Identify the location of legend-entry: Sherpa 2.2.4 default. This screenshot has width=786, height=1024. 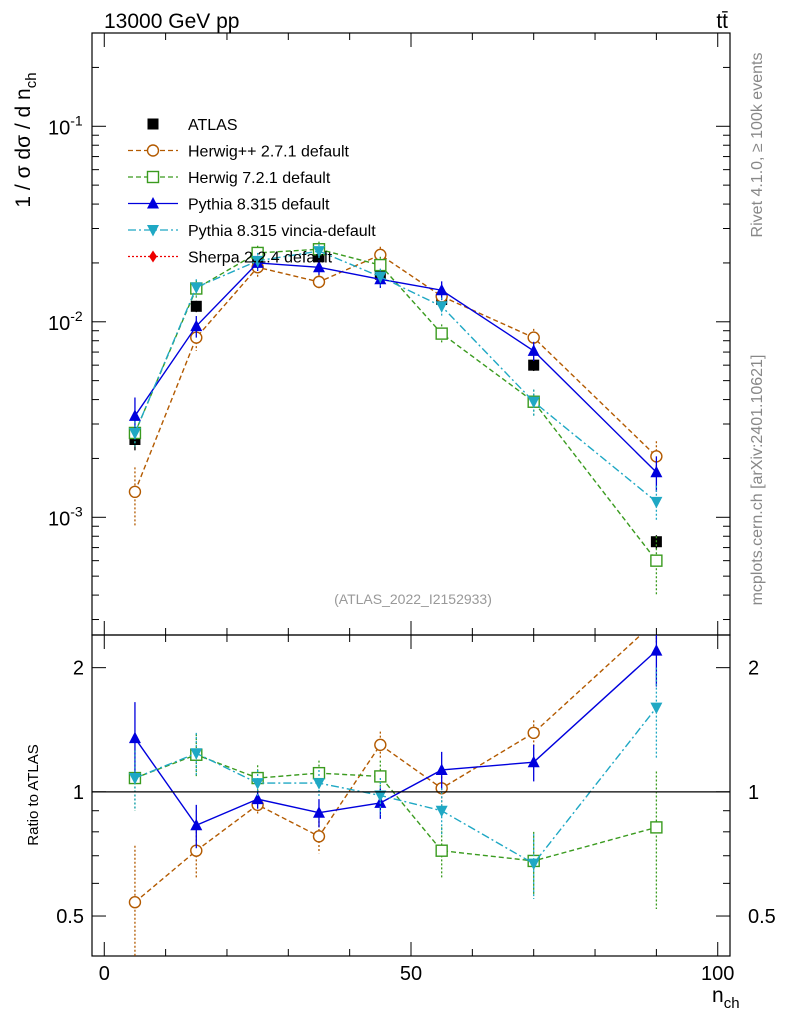
(230, 258).